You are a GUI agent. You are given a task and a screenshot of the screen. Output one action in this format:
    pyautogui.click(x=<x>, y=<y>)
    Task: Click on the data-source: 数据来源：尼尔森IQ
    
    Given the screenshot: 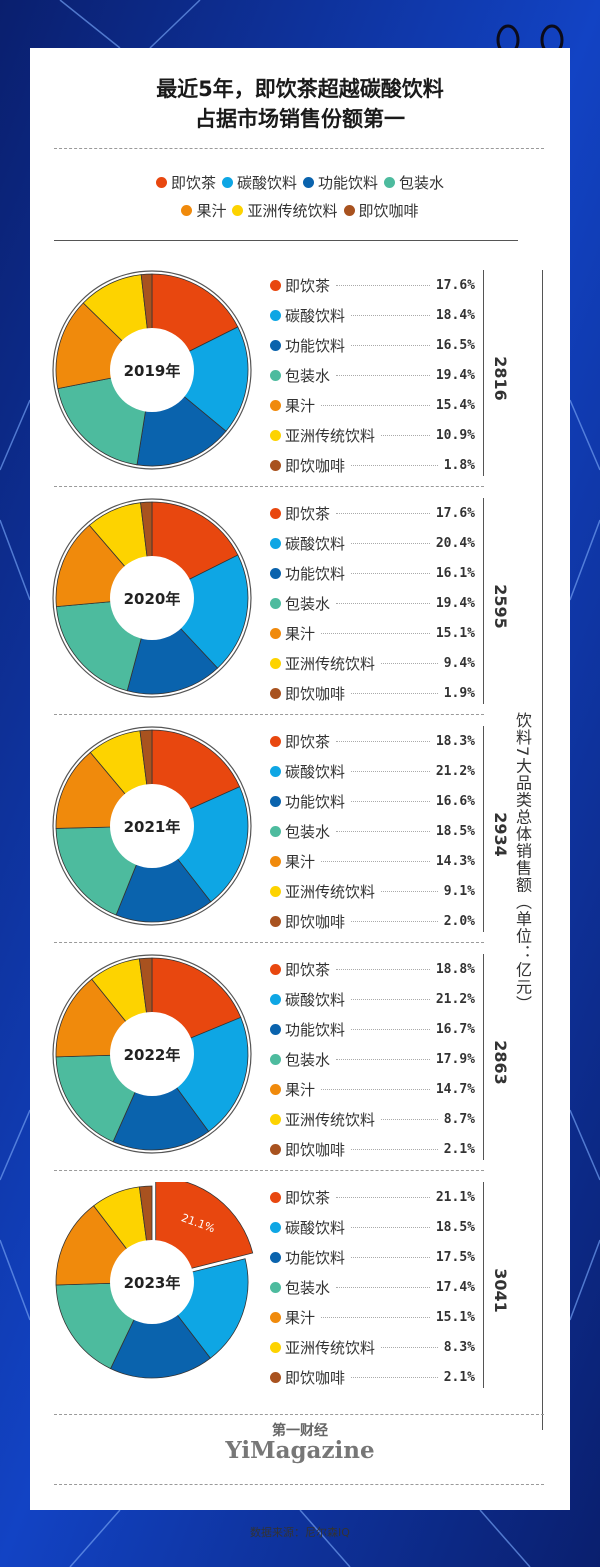 What is the action you would take?
    pyautogui.click(x=300, y=1532)
    